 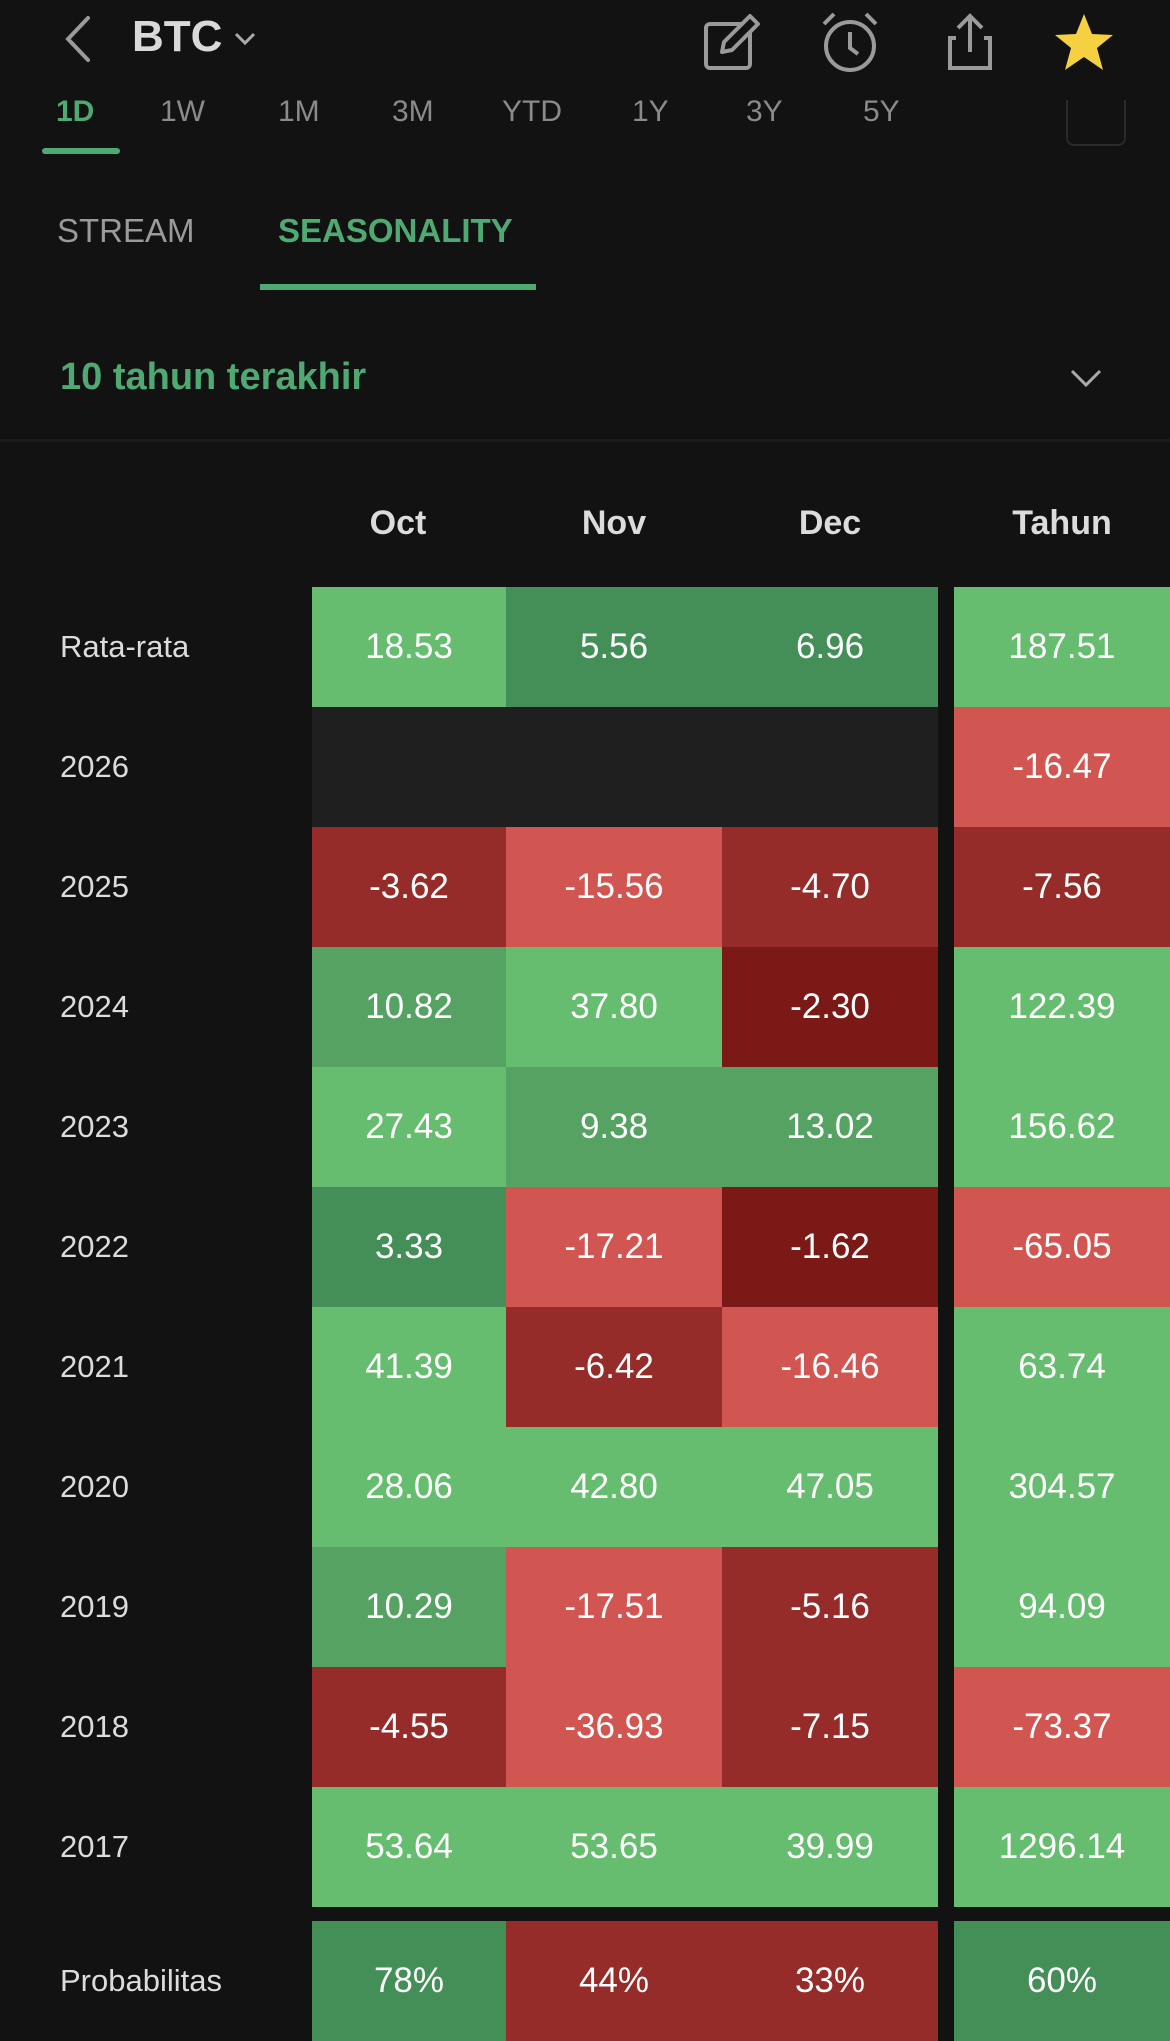 I want to click on table-cell: 122.39, so click(x=1062, y=1007).